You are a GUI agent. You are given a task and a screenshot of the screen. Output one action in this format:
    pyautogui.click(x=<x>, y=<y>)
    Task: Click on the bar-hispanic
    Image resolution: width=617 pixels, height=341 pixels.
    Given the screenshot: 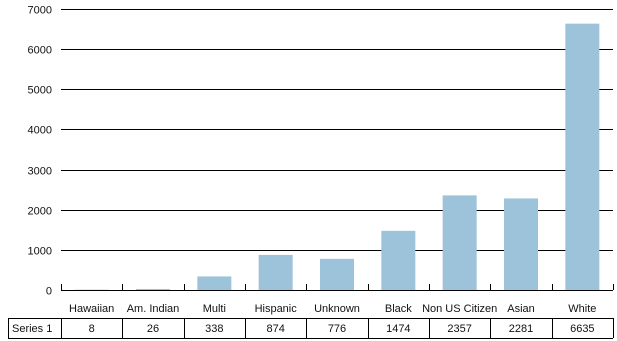 What is the action you would take?
    pyautogui.click(x=275, y=272)
    